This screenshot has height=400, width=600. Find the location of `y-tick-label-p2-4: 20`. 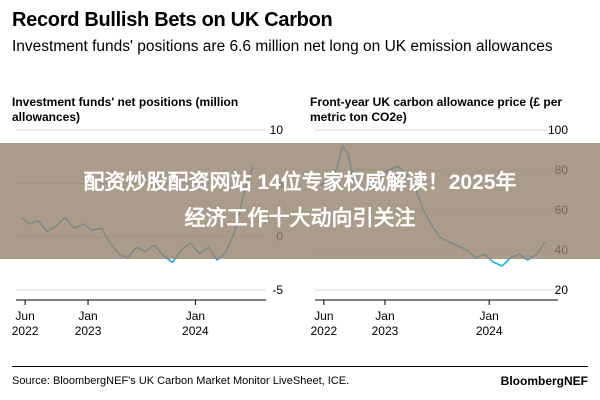

y-tick-label-p2-4: 20 is located at coordinates (562, 290).